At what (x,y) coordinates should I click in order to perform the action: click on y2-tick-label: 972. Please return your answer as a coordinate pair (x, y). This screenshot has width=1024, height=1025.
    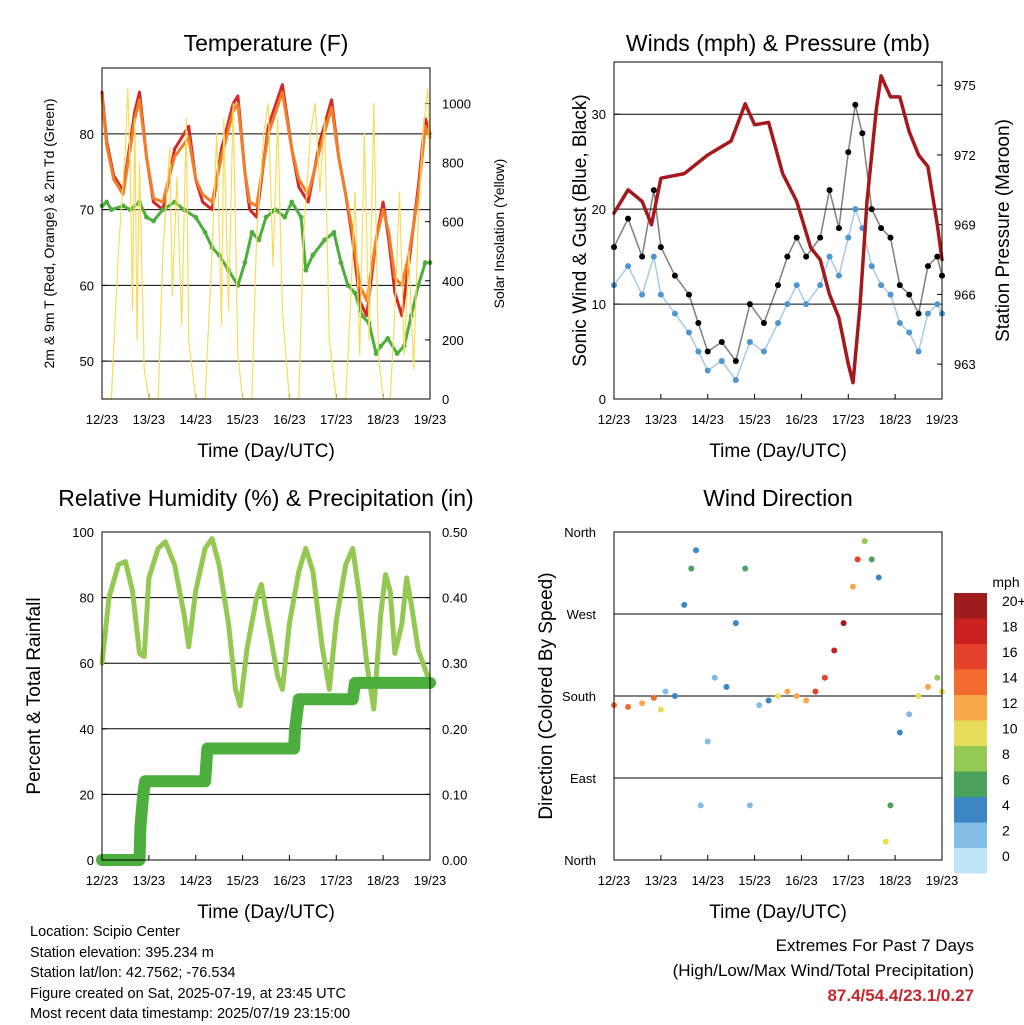
    Looking at the image, I should click on (965, 155).